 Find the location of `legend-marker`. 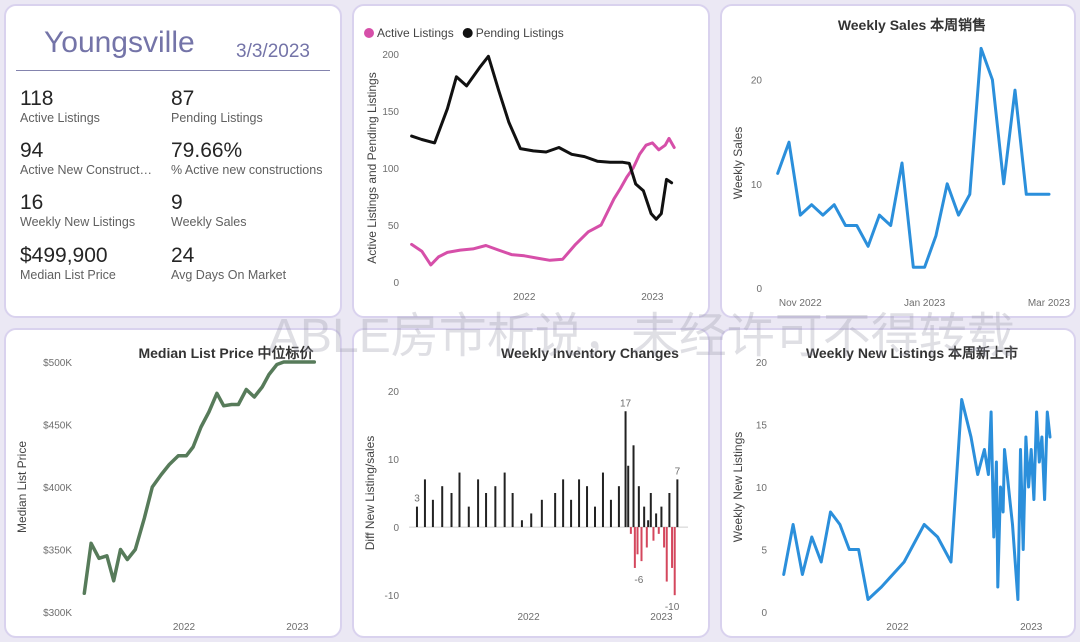

legend-marker is located at coordinates (467, 33).